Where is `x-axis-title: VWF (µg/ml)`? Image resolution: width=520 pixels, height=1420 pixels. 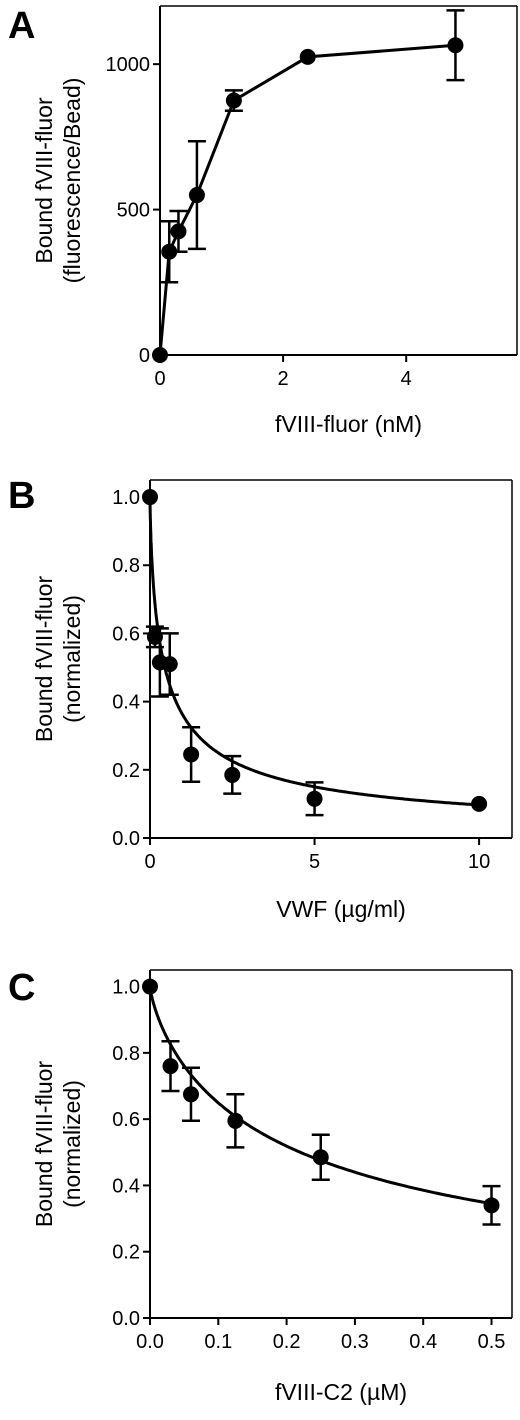
x-axis-title: VWF (µg/ml) is located at coordinates (341, 909).